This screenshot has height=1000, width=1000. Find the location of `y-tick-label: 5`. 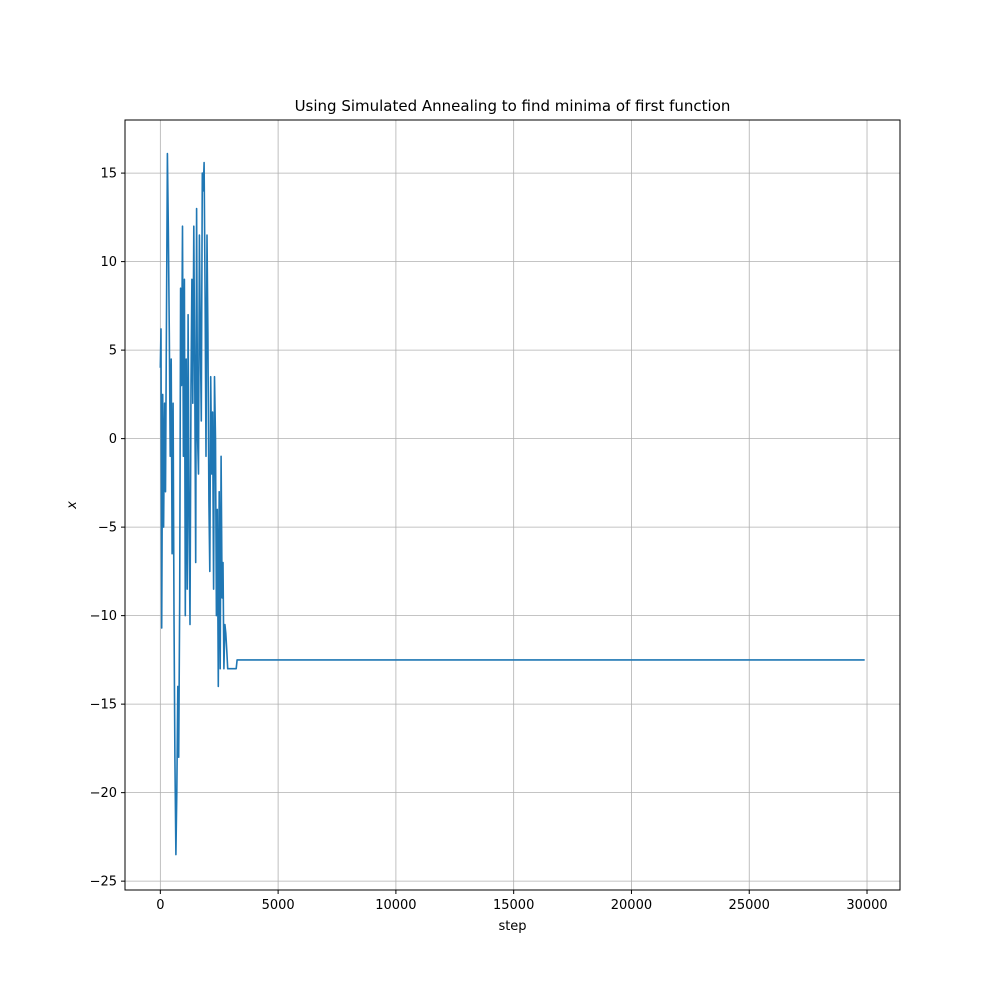

y-tick-label: 5 is located at coordinates (113, 351).